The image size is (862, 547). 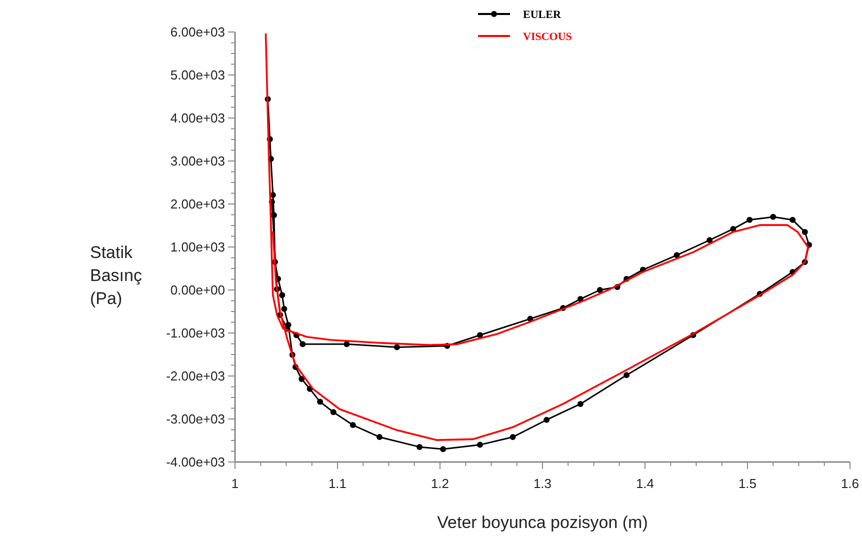 What do you see at coordinates (197, 75) in the screenshot?
I see `y-tick-label: 5.00e+03` at bounding box center [197, 75].